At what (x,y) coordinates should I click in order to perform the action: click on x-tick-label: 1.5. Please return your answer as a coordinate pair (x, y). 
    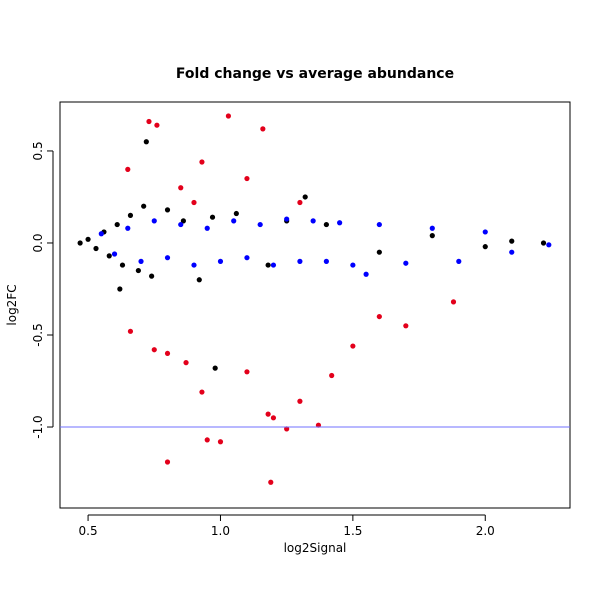
    Looking at the image, I should click on (352, 531).